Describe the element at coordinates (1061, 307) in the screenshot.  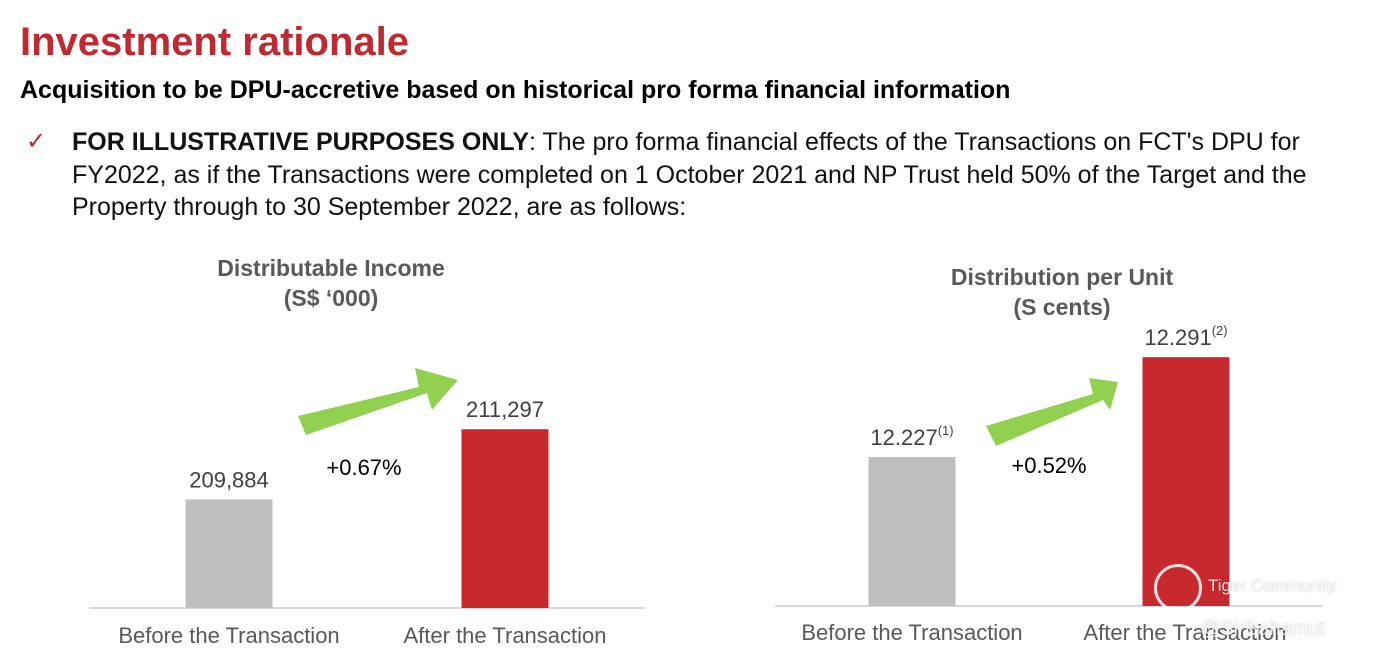
I see `chart-subtitle: (S cents)` at that location.